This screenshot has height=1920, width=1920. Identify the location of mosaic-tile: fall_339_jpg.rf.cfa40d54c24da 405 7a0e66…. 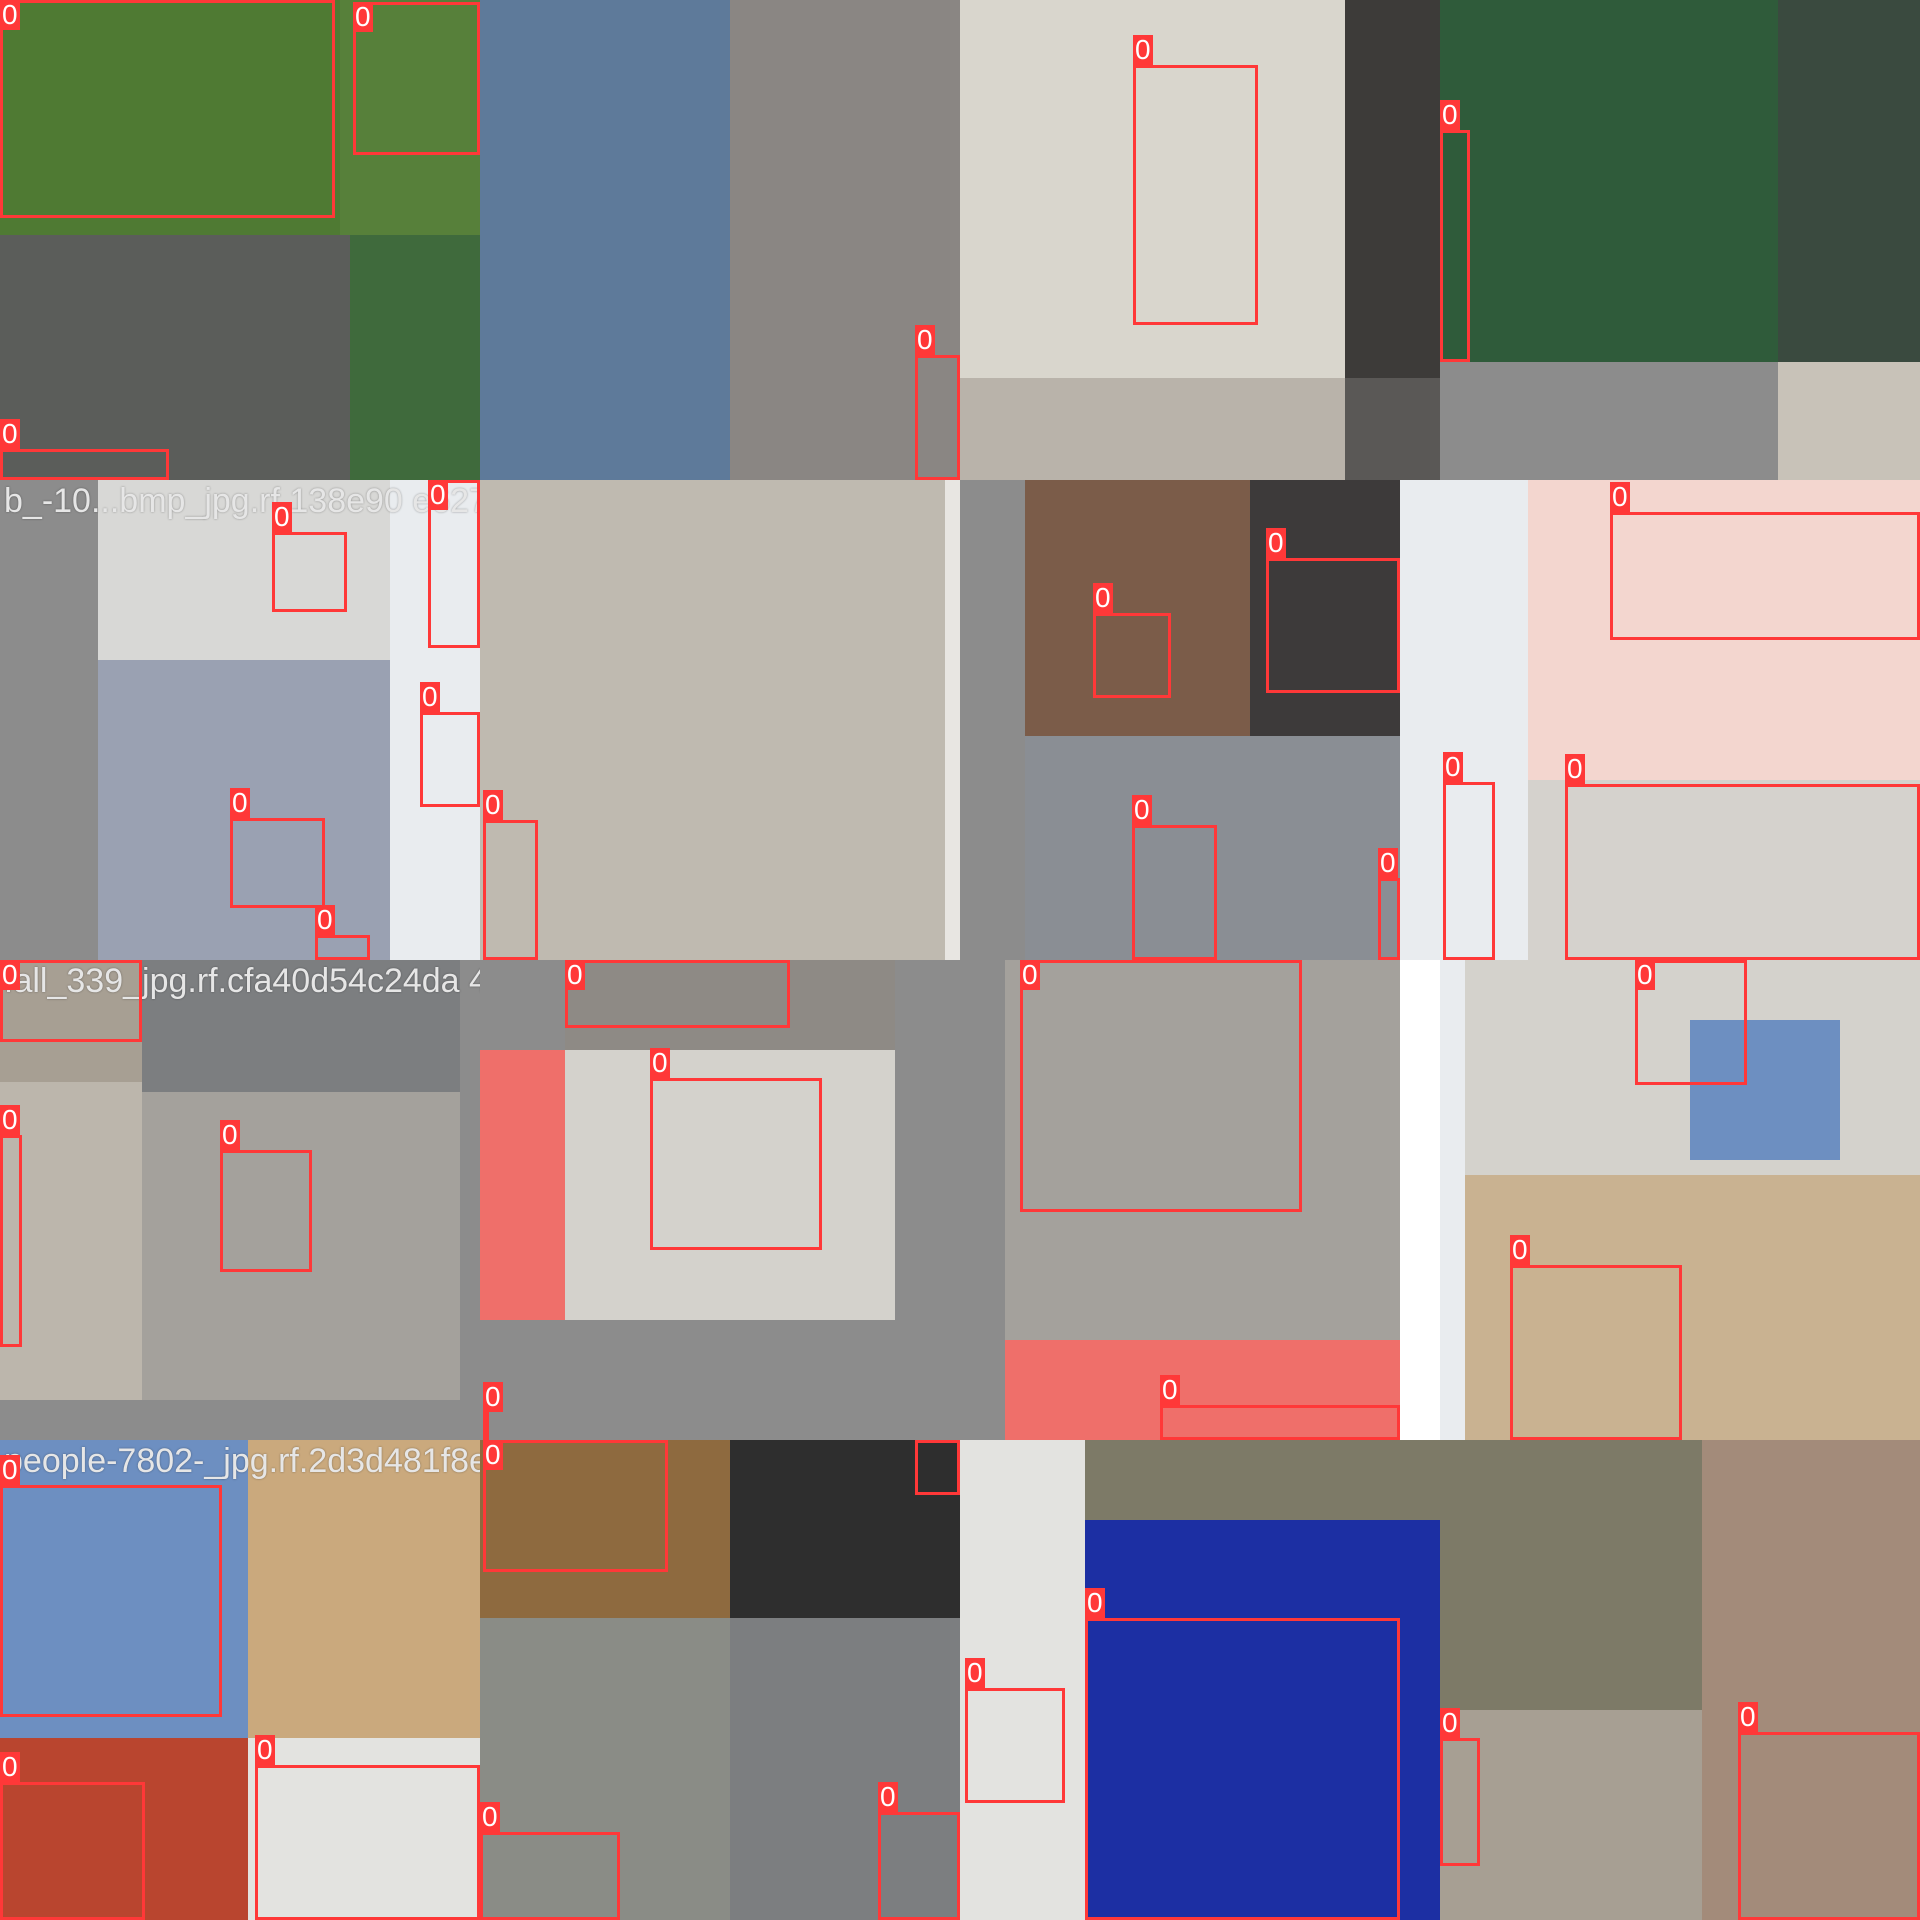
(240, 1200).